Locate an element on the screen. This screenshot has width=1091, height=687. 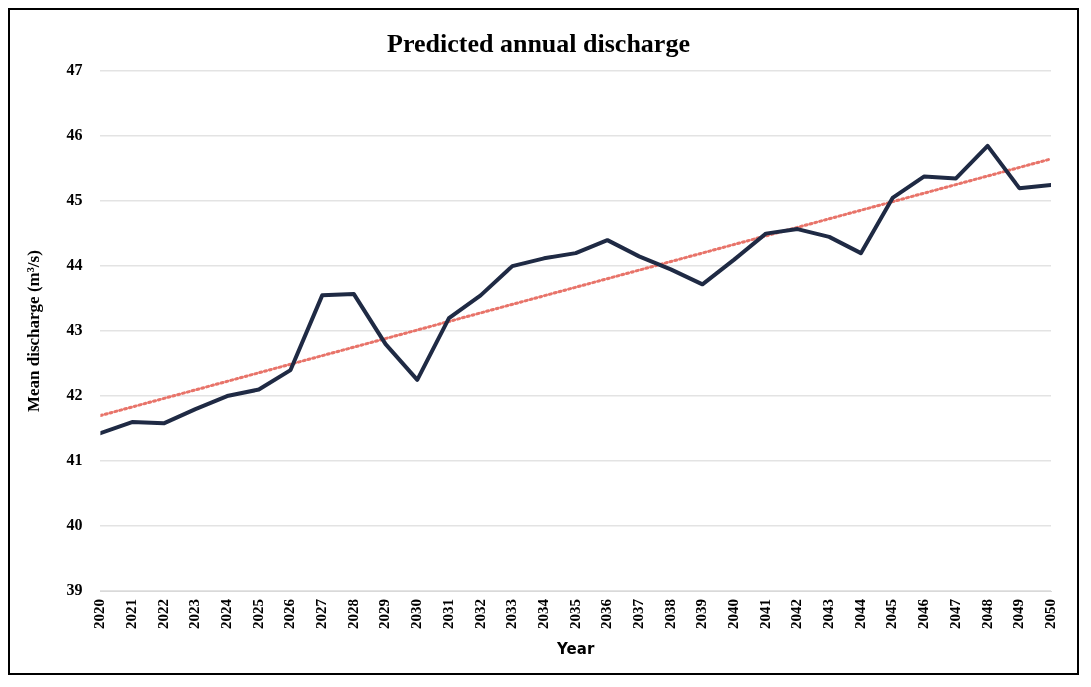
x-tick-label: 2035 is located at coordinates (574, 614).